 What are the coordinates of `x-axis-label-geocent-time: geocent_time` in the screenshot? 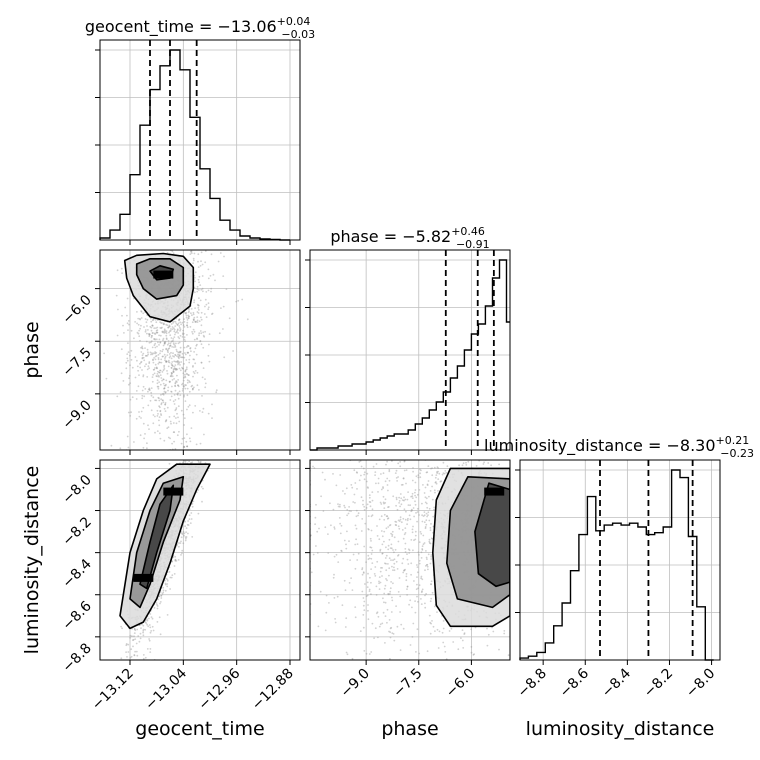 It's located at (199, 729).